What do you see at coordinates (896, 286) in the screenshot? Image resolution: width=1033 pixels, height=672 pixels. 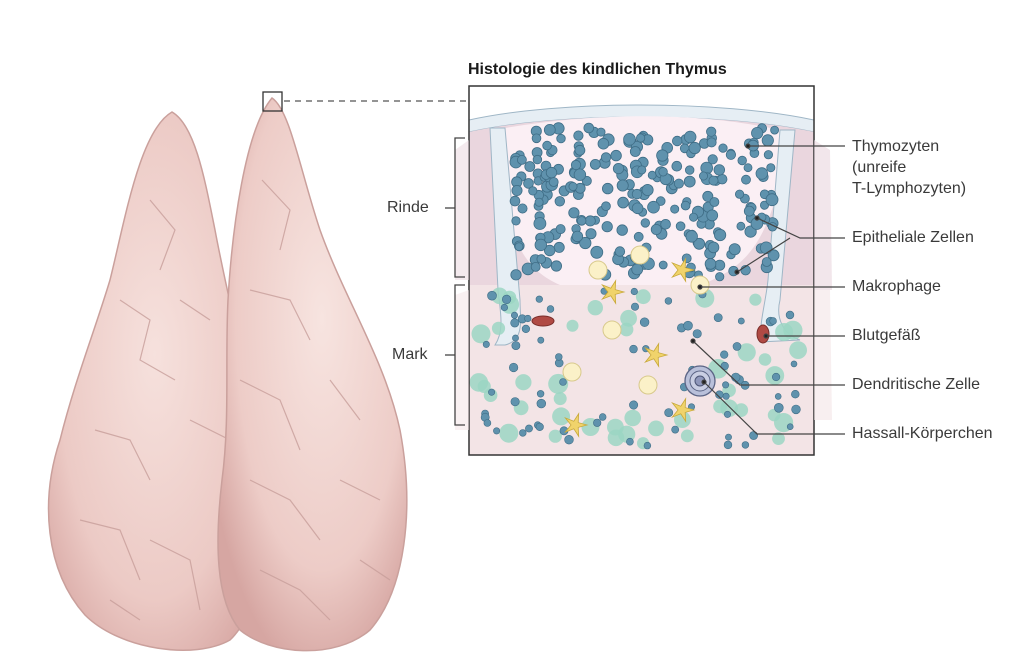 I see `label-makrophage: Makrophage` at bounding box center [896, 286].